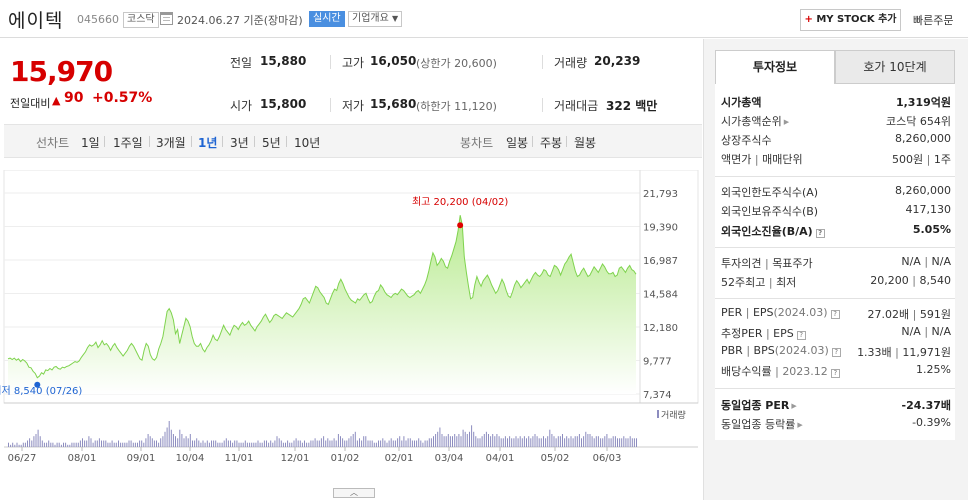 This screenshot has height=500, width=968. What do you see at coordinates (836, 122) in the screenshot?
I see `market-cap-rank-row: 시가총액순위 ▶ 코스닥 654위` at bounding box center [836, 122].